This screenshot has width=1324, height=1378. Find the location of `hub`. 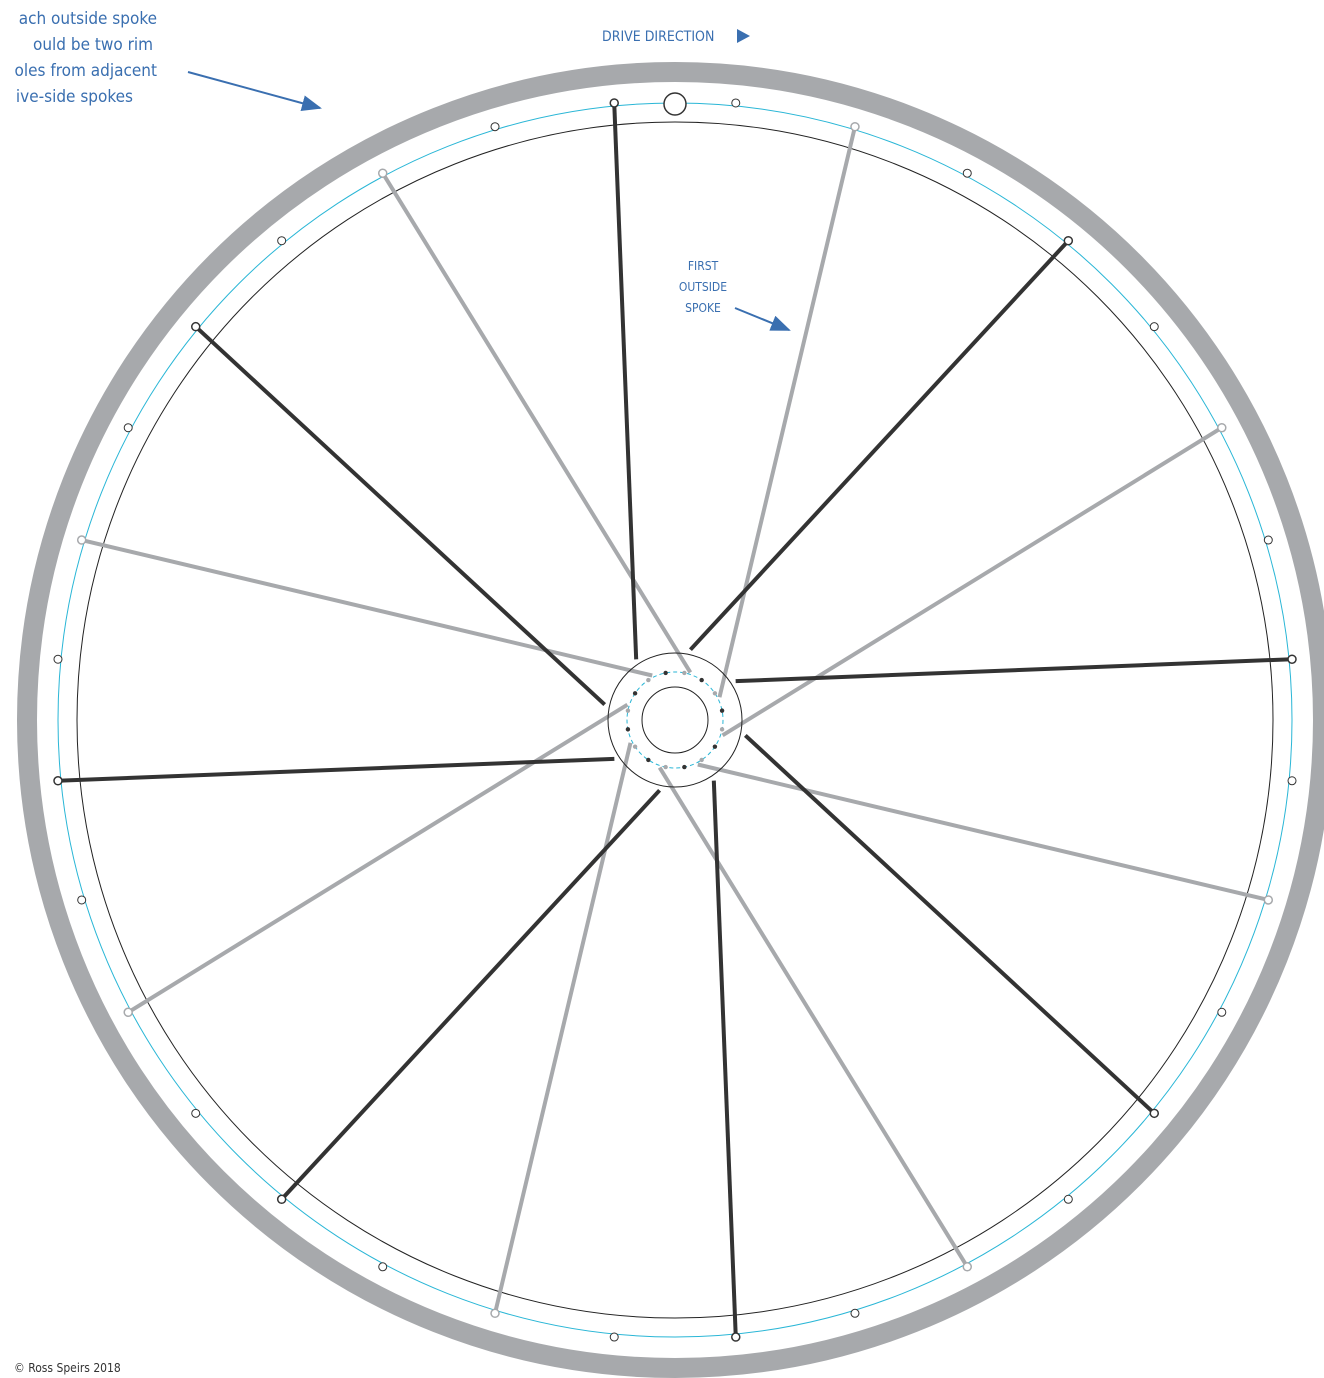

hub is located at coordinates (675, 720).